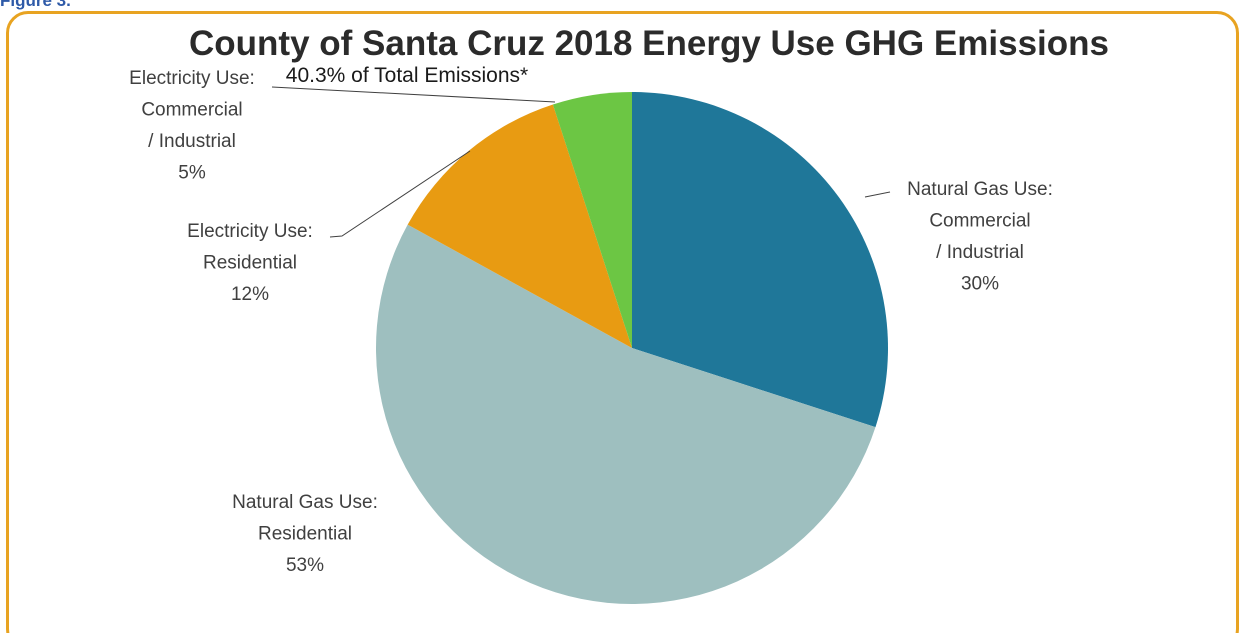  I want to click on slice-value-label: 53%, so click(305, 565).